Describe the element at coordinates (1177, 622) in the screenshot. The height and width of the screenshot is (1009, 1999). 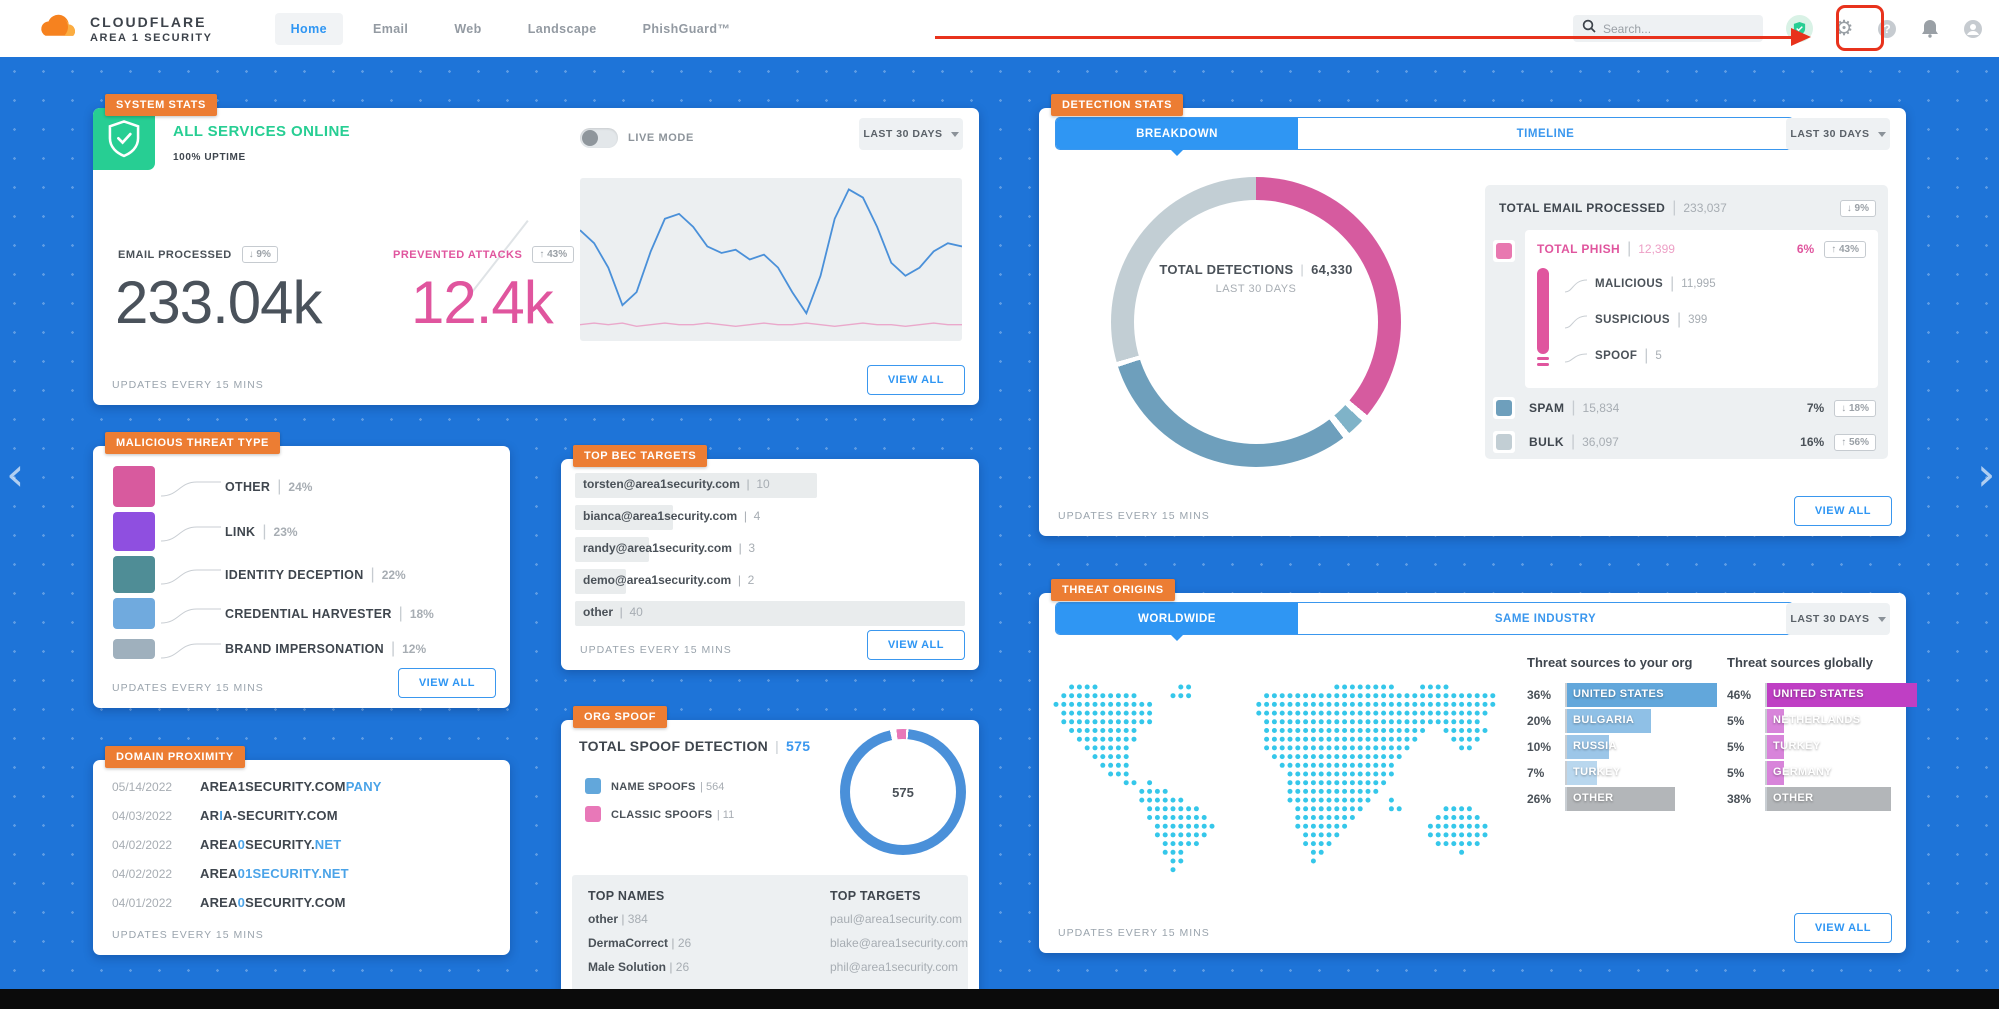
I see `tab-worldwide: WORLDWIDE` at that location.